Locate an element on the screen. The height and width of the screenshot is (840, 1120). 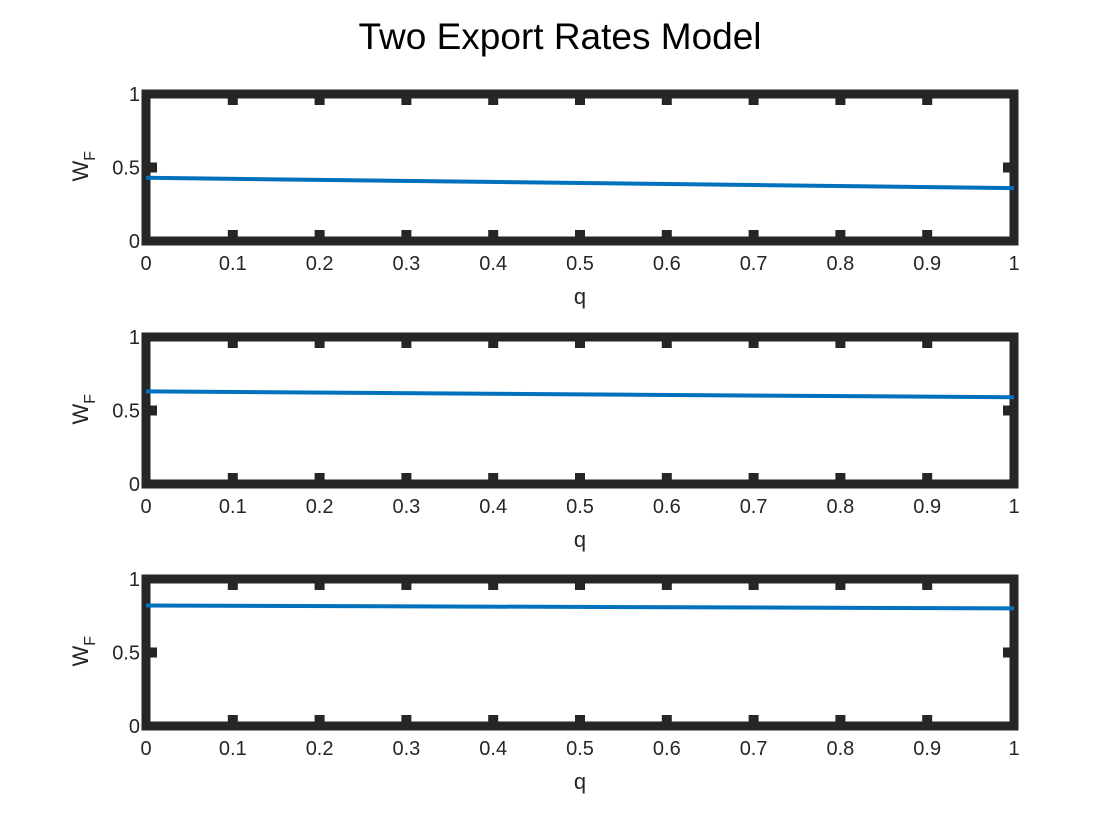
x-tick-label: 1 is located at coordinates (1013, 264).